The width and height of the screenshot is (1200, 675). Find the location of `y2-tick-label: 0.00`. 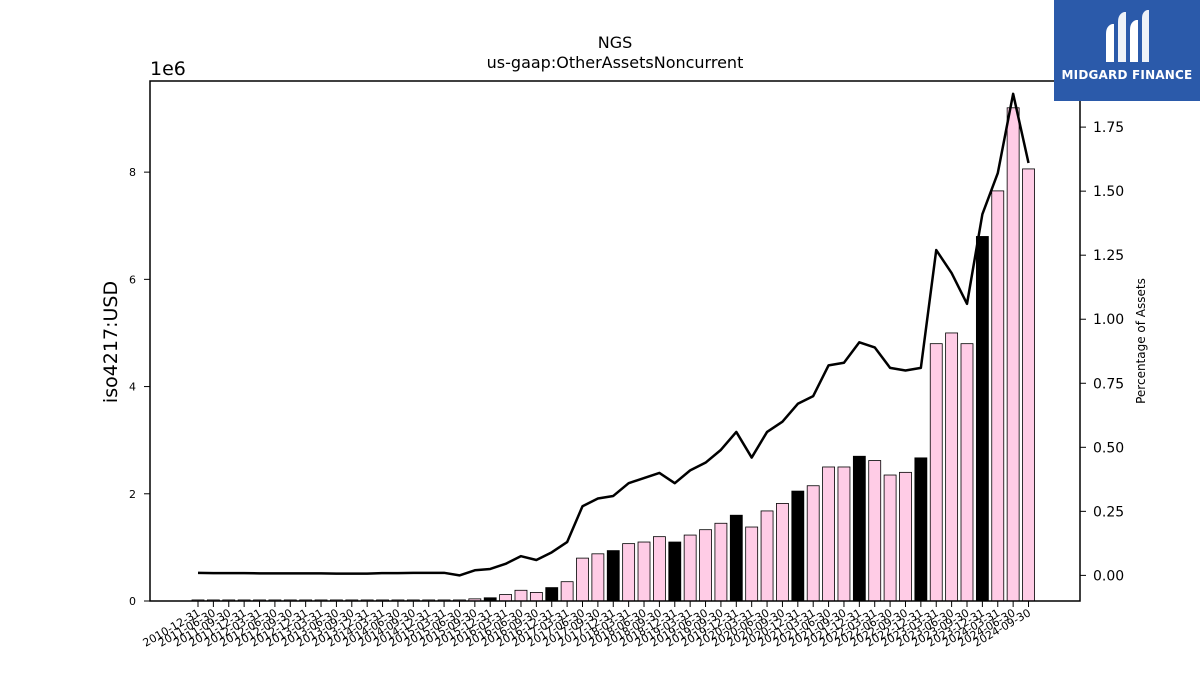

y2-tick-label: 0.00 is located at coordinates (1108, 576).